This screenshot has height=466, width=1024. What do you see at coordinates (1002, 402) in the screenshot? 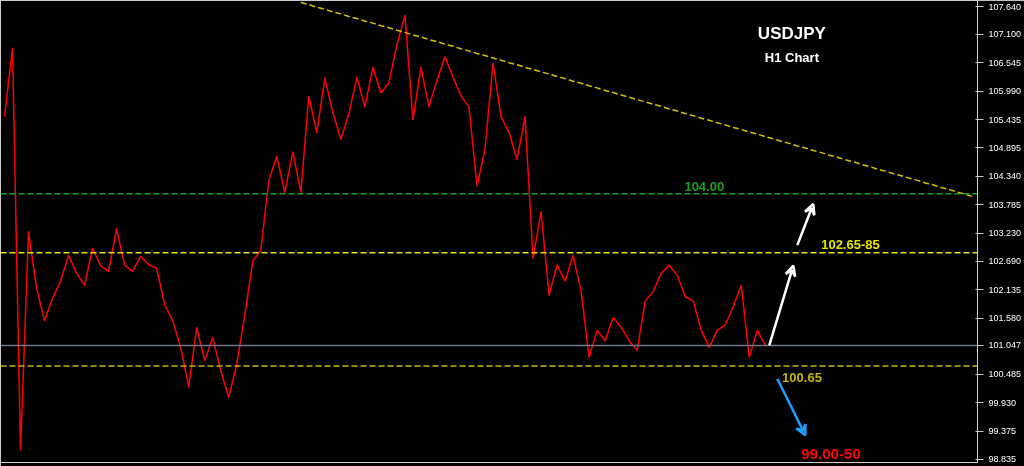
I see `y-tick-label: 99.930` at bounding box center [1002, 402].